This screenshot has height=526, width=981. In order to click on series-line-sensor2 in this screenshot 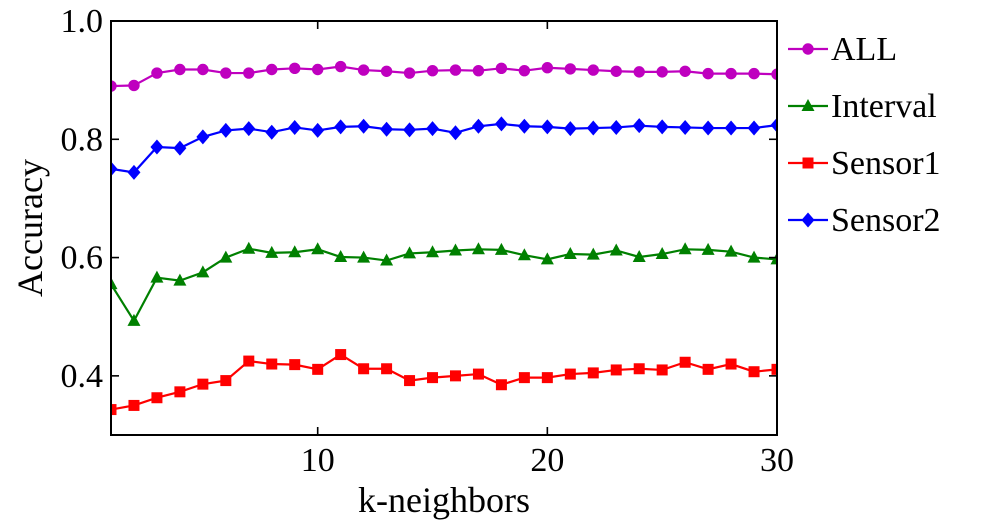, I will do `click(444, 148)`.